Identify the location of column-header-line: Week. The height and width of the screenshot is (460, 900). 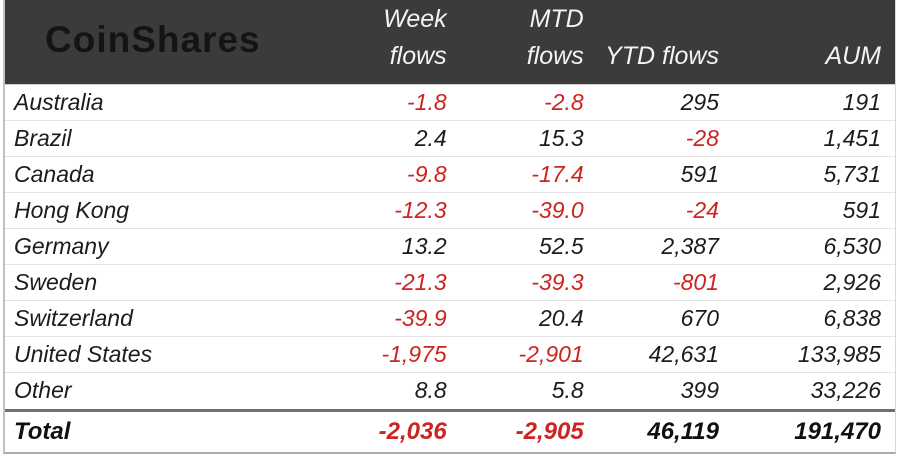
(415, 18).